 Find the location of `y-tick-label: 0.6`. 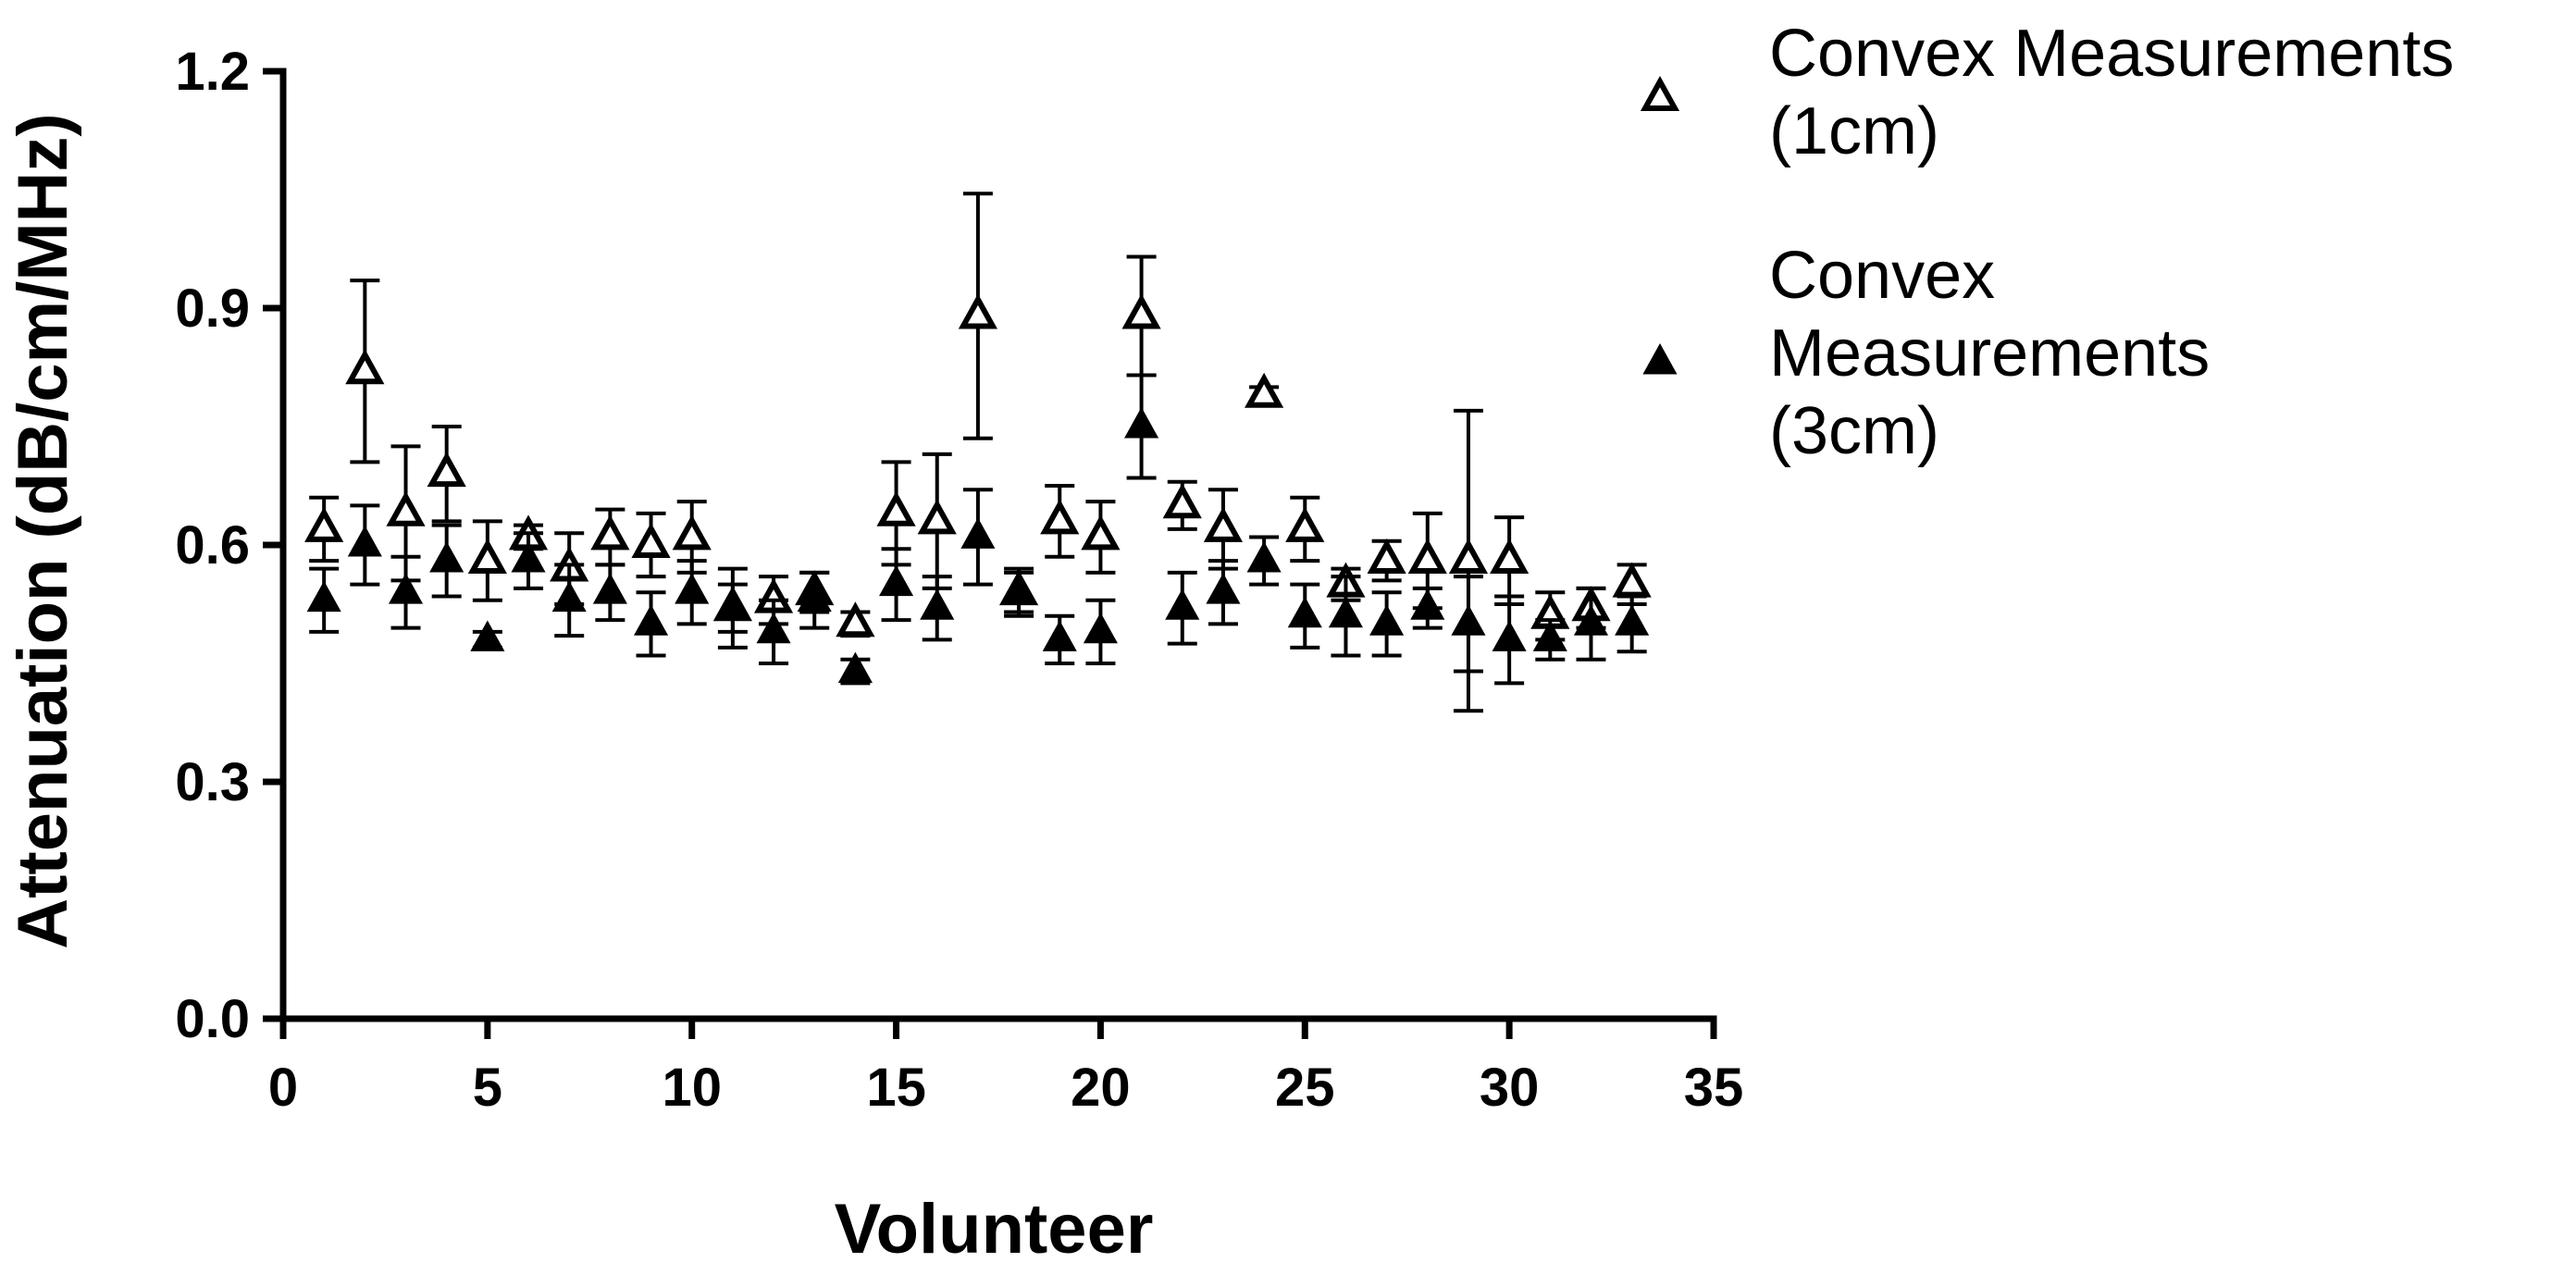

y-tick-label: 0.6 is located at coordinates (213, 545).